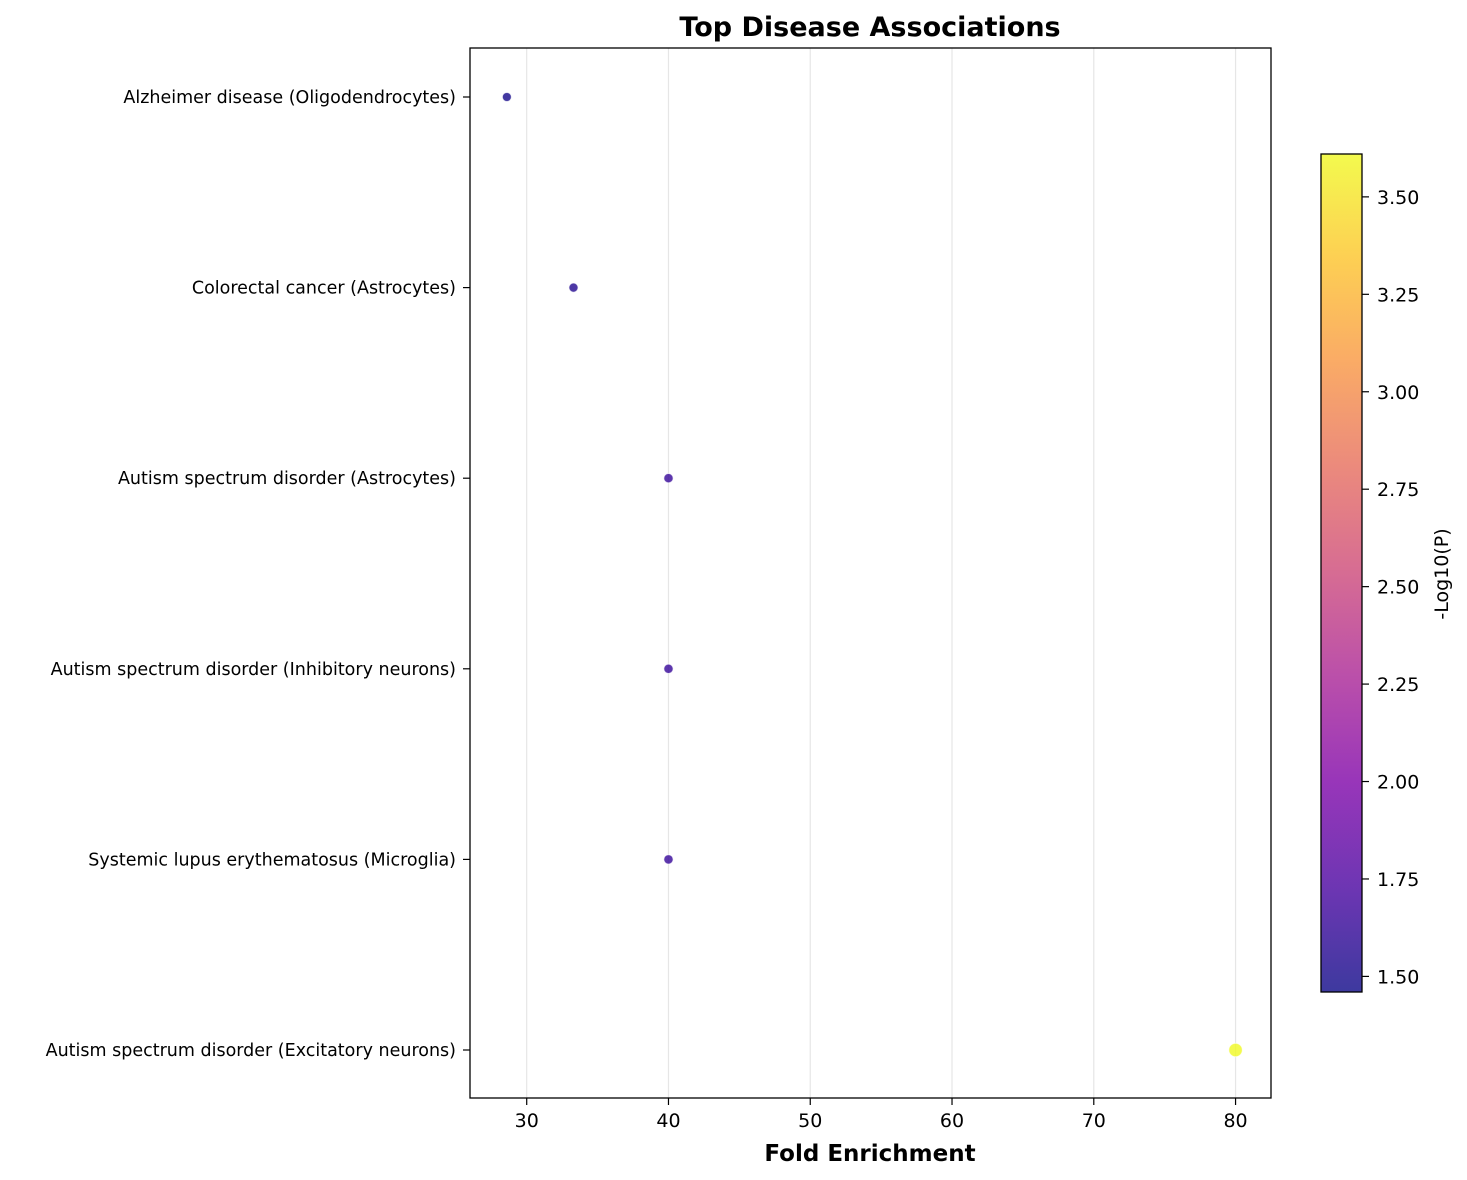 The width and height of the screenshot is (1467, 1180). What do you see at coordinates (1398, 588) in the screenshot?
I see `colorbar-tick-label: 2.50` at bounding box center [1398, 588].